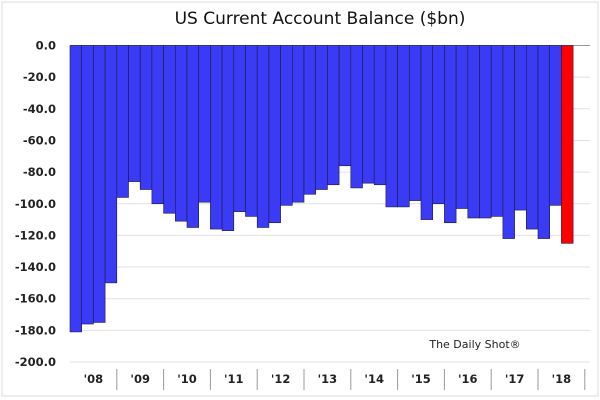 The image size is (600, 400). What do you see at coordinates (35, 204) in the screenshot?
I see `y-tick-label: -100.0` at bounding box center [35, 204].